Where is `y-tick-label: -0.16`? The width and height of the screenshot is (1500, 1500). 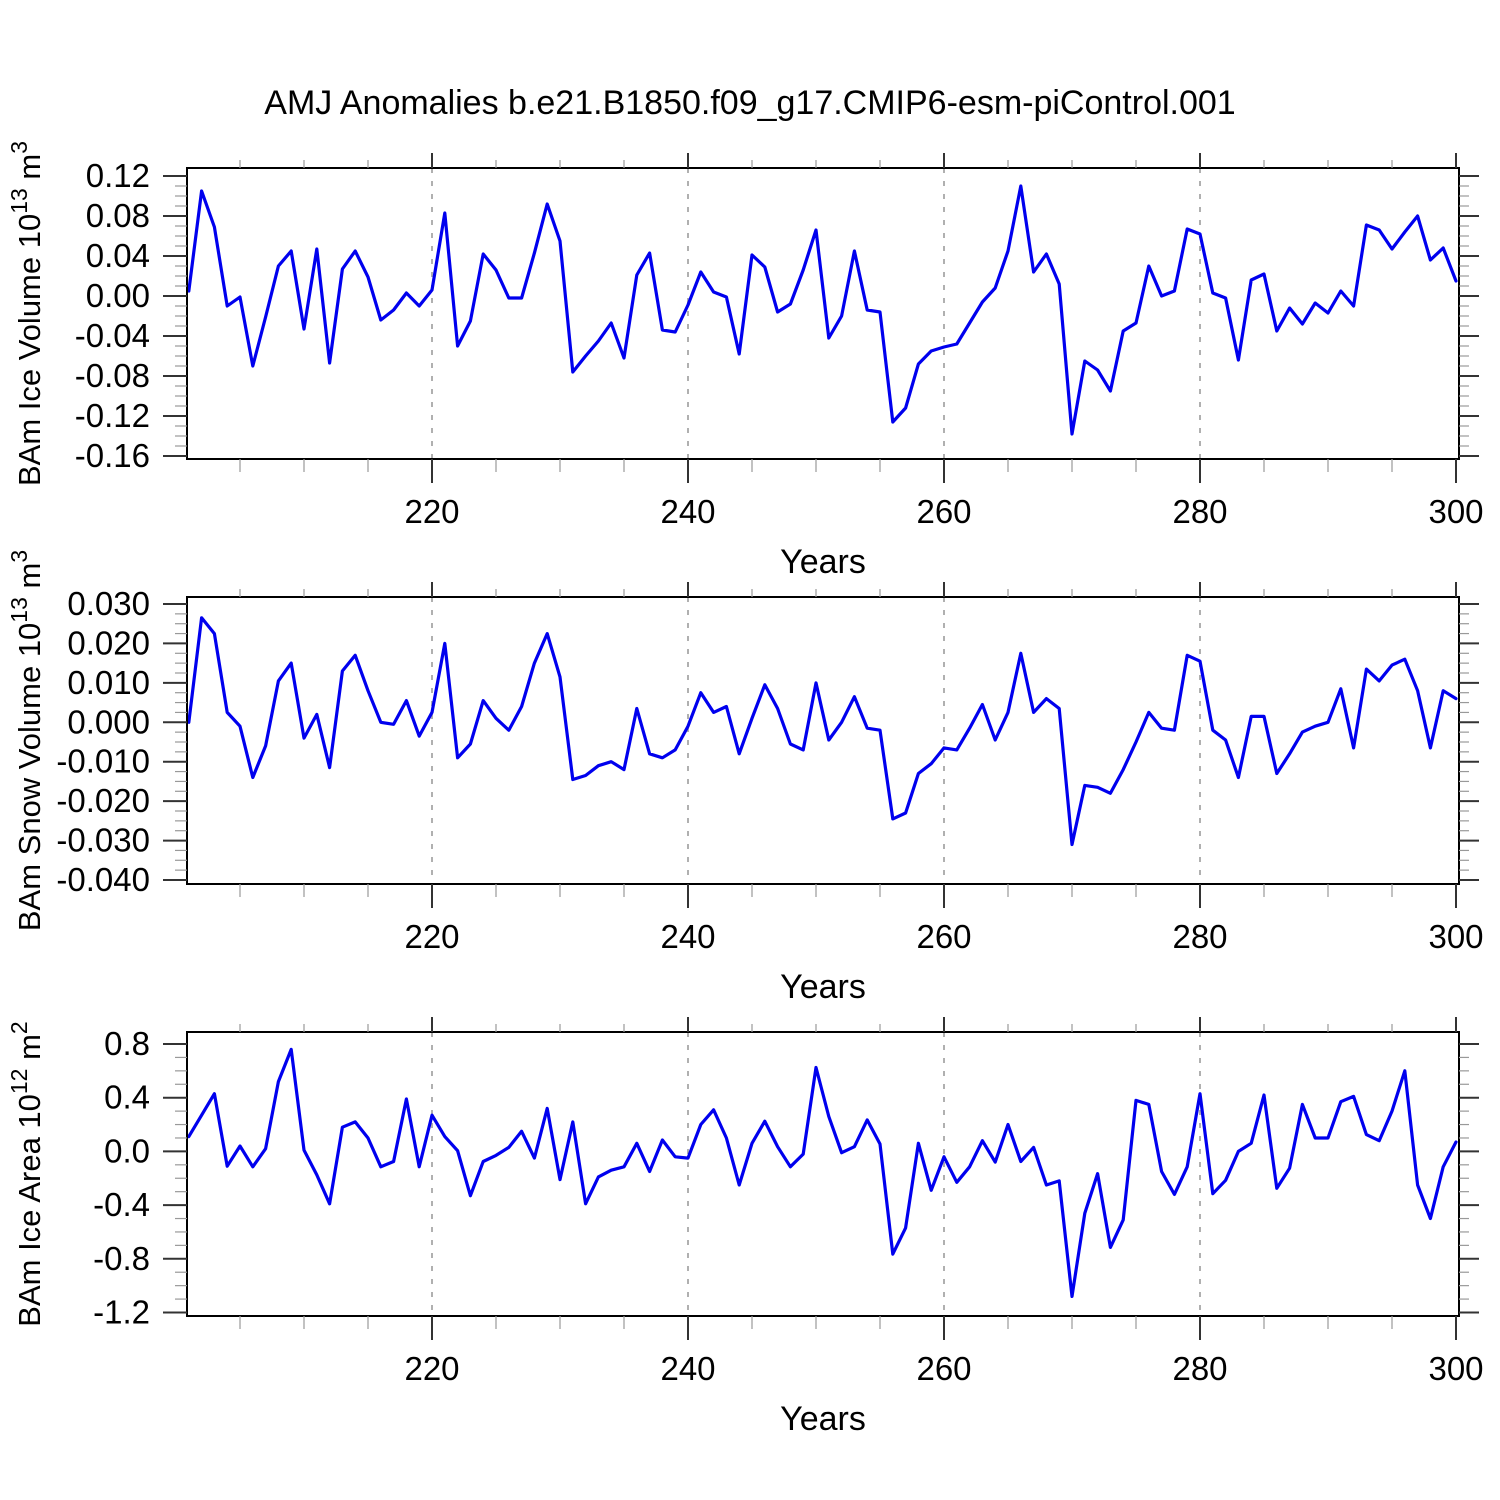 y-tick-label: -0.16 is located at coordinates (112, 455).